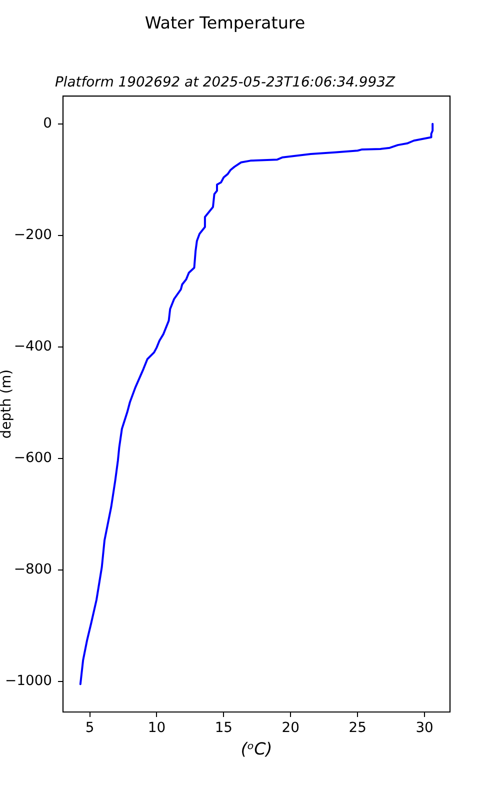  I want to click on chart-title: Water Temperature, so click(225, 22).